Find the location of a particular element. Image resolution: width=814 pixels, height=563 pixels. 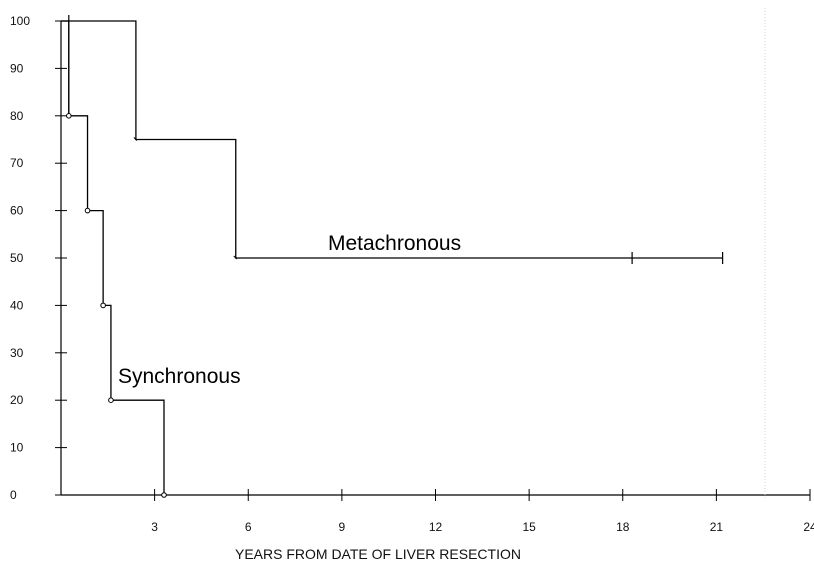

x-tick-labels: 3 6 9 12 15 18 21 24 is located at coordinates (482, 527).